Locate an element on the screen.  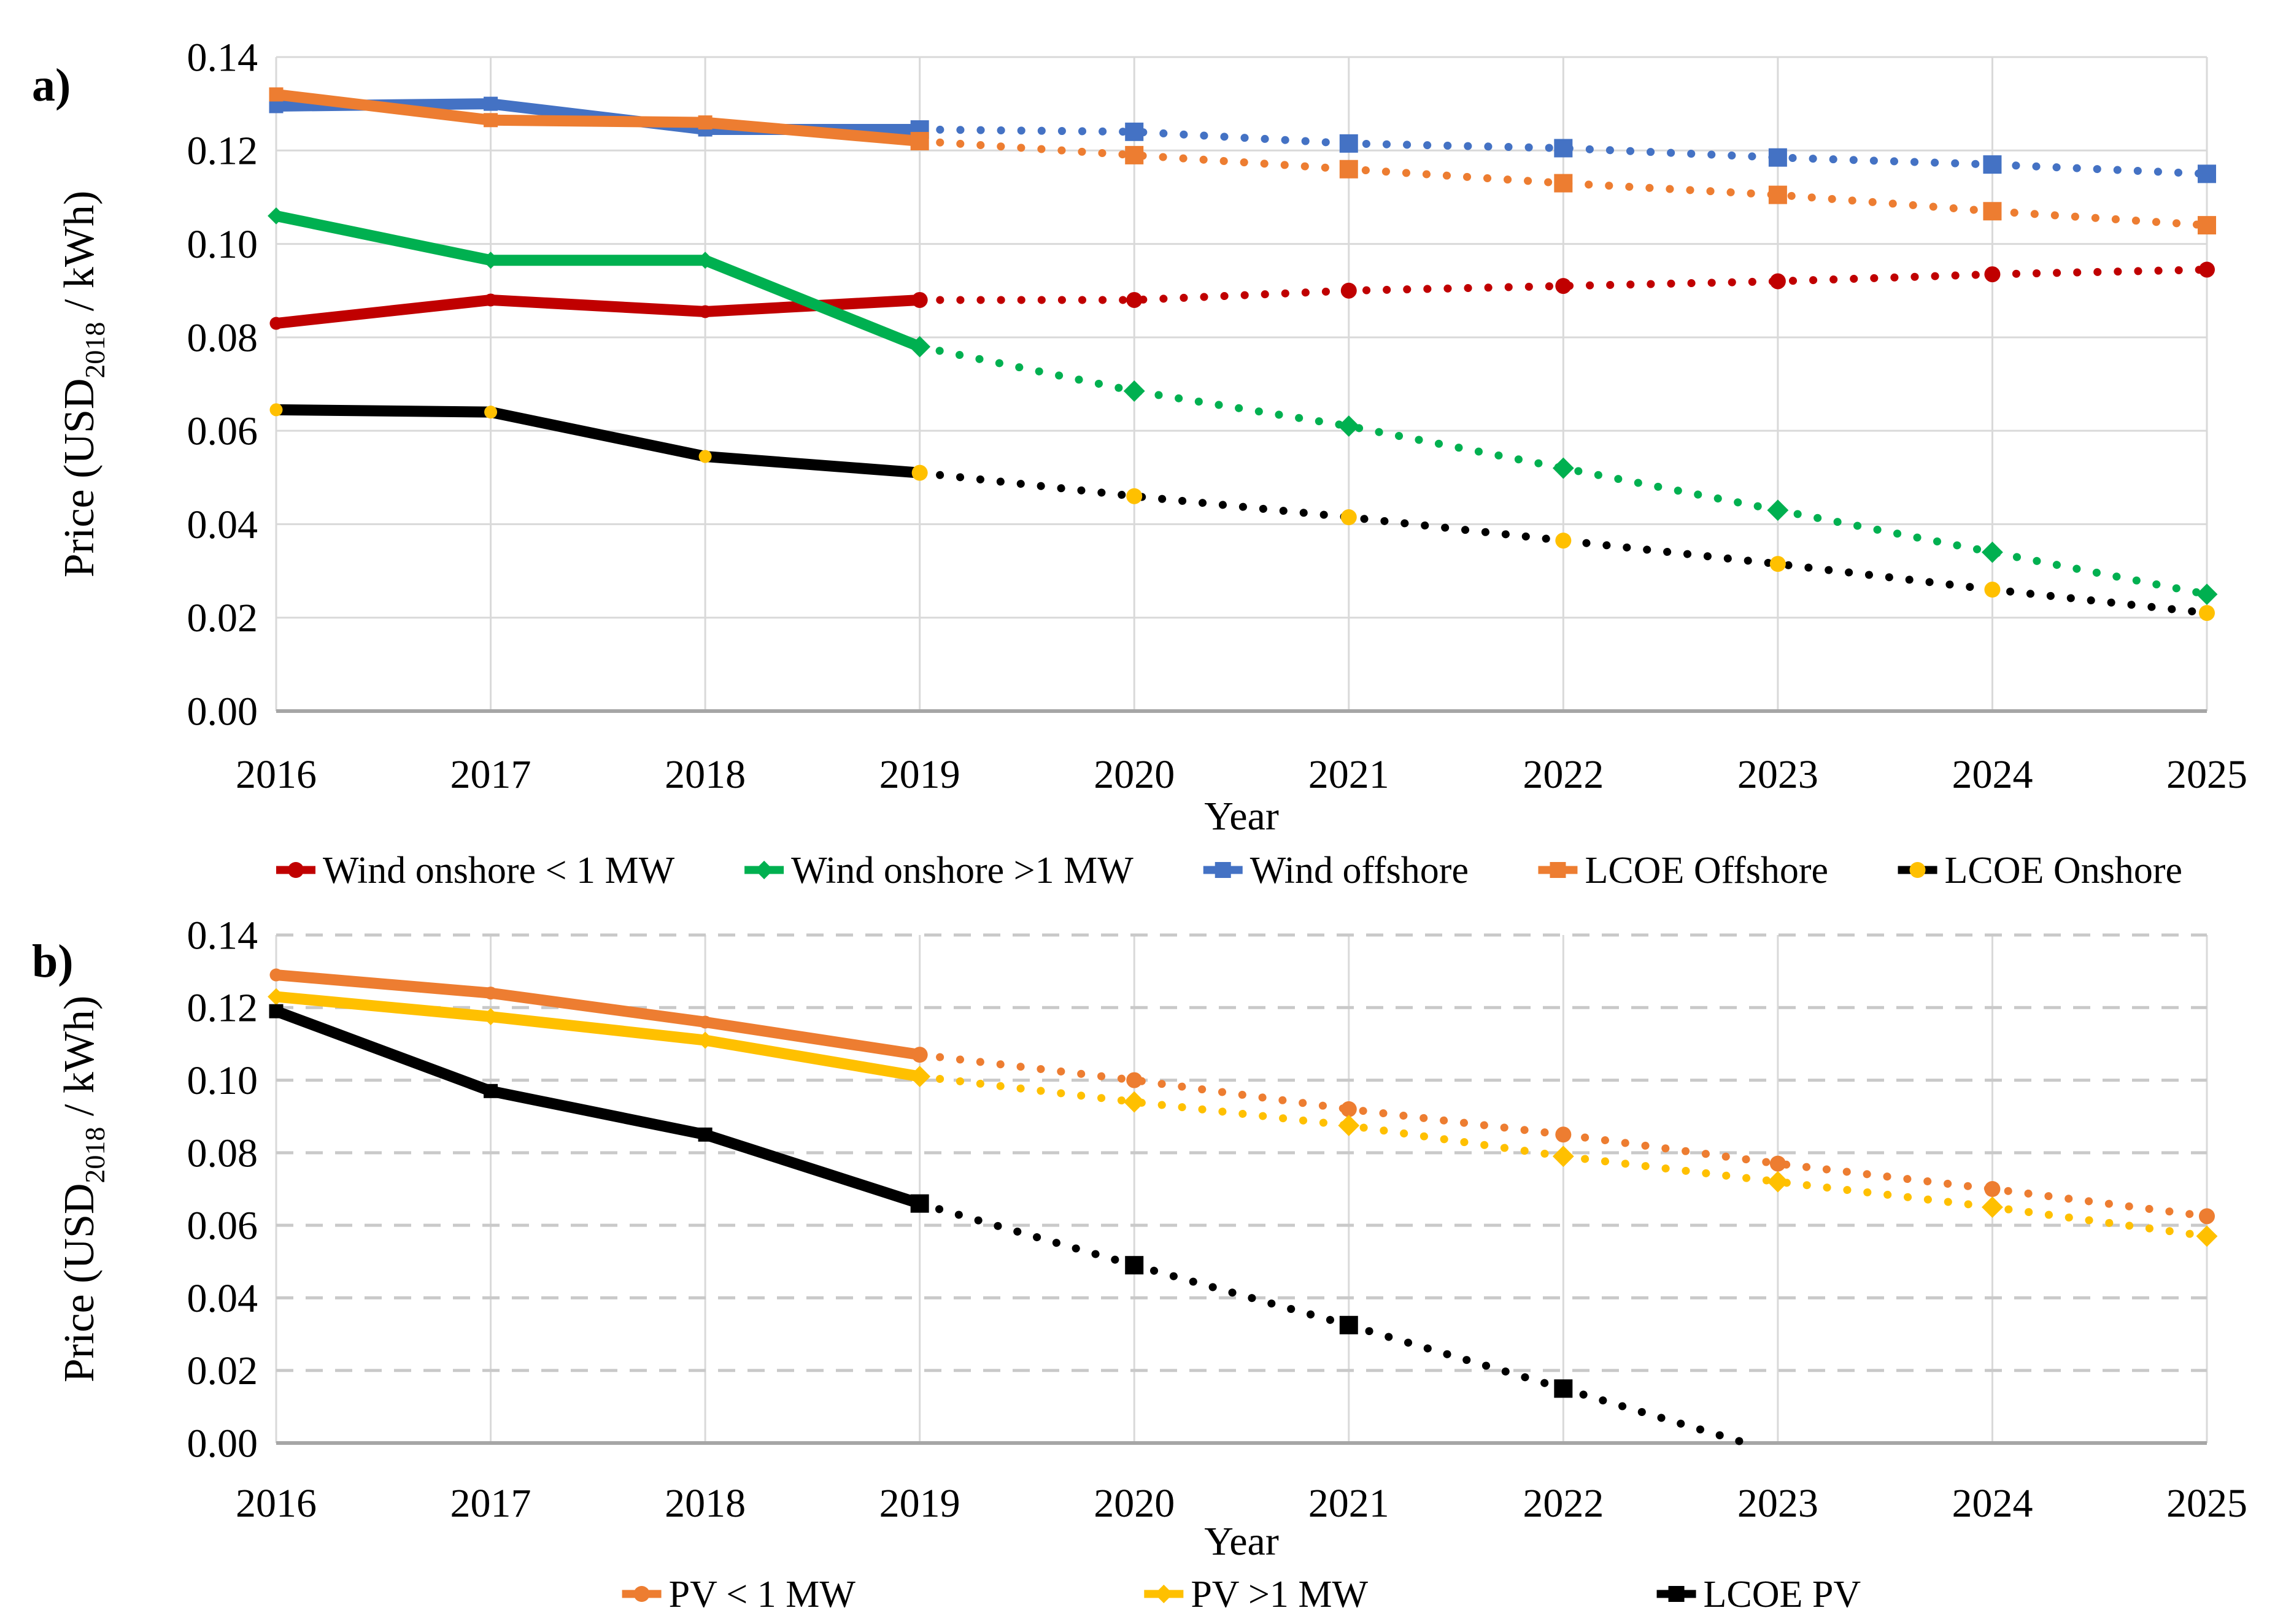
legend-label: Wind onshore < 1 MW is located at coordinates (499, 870).